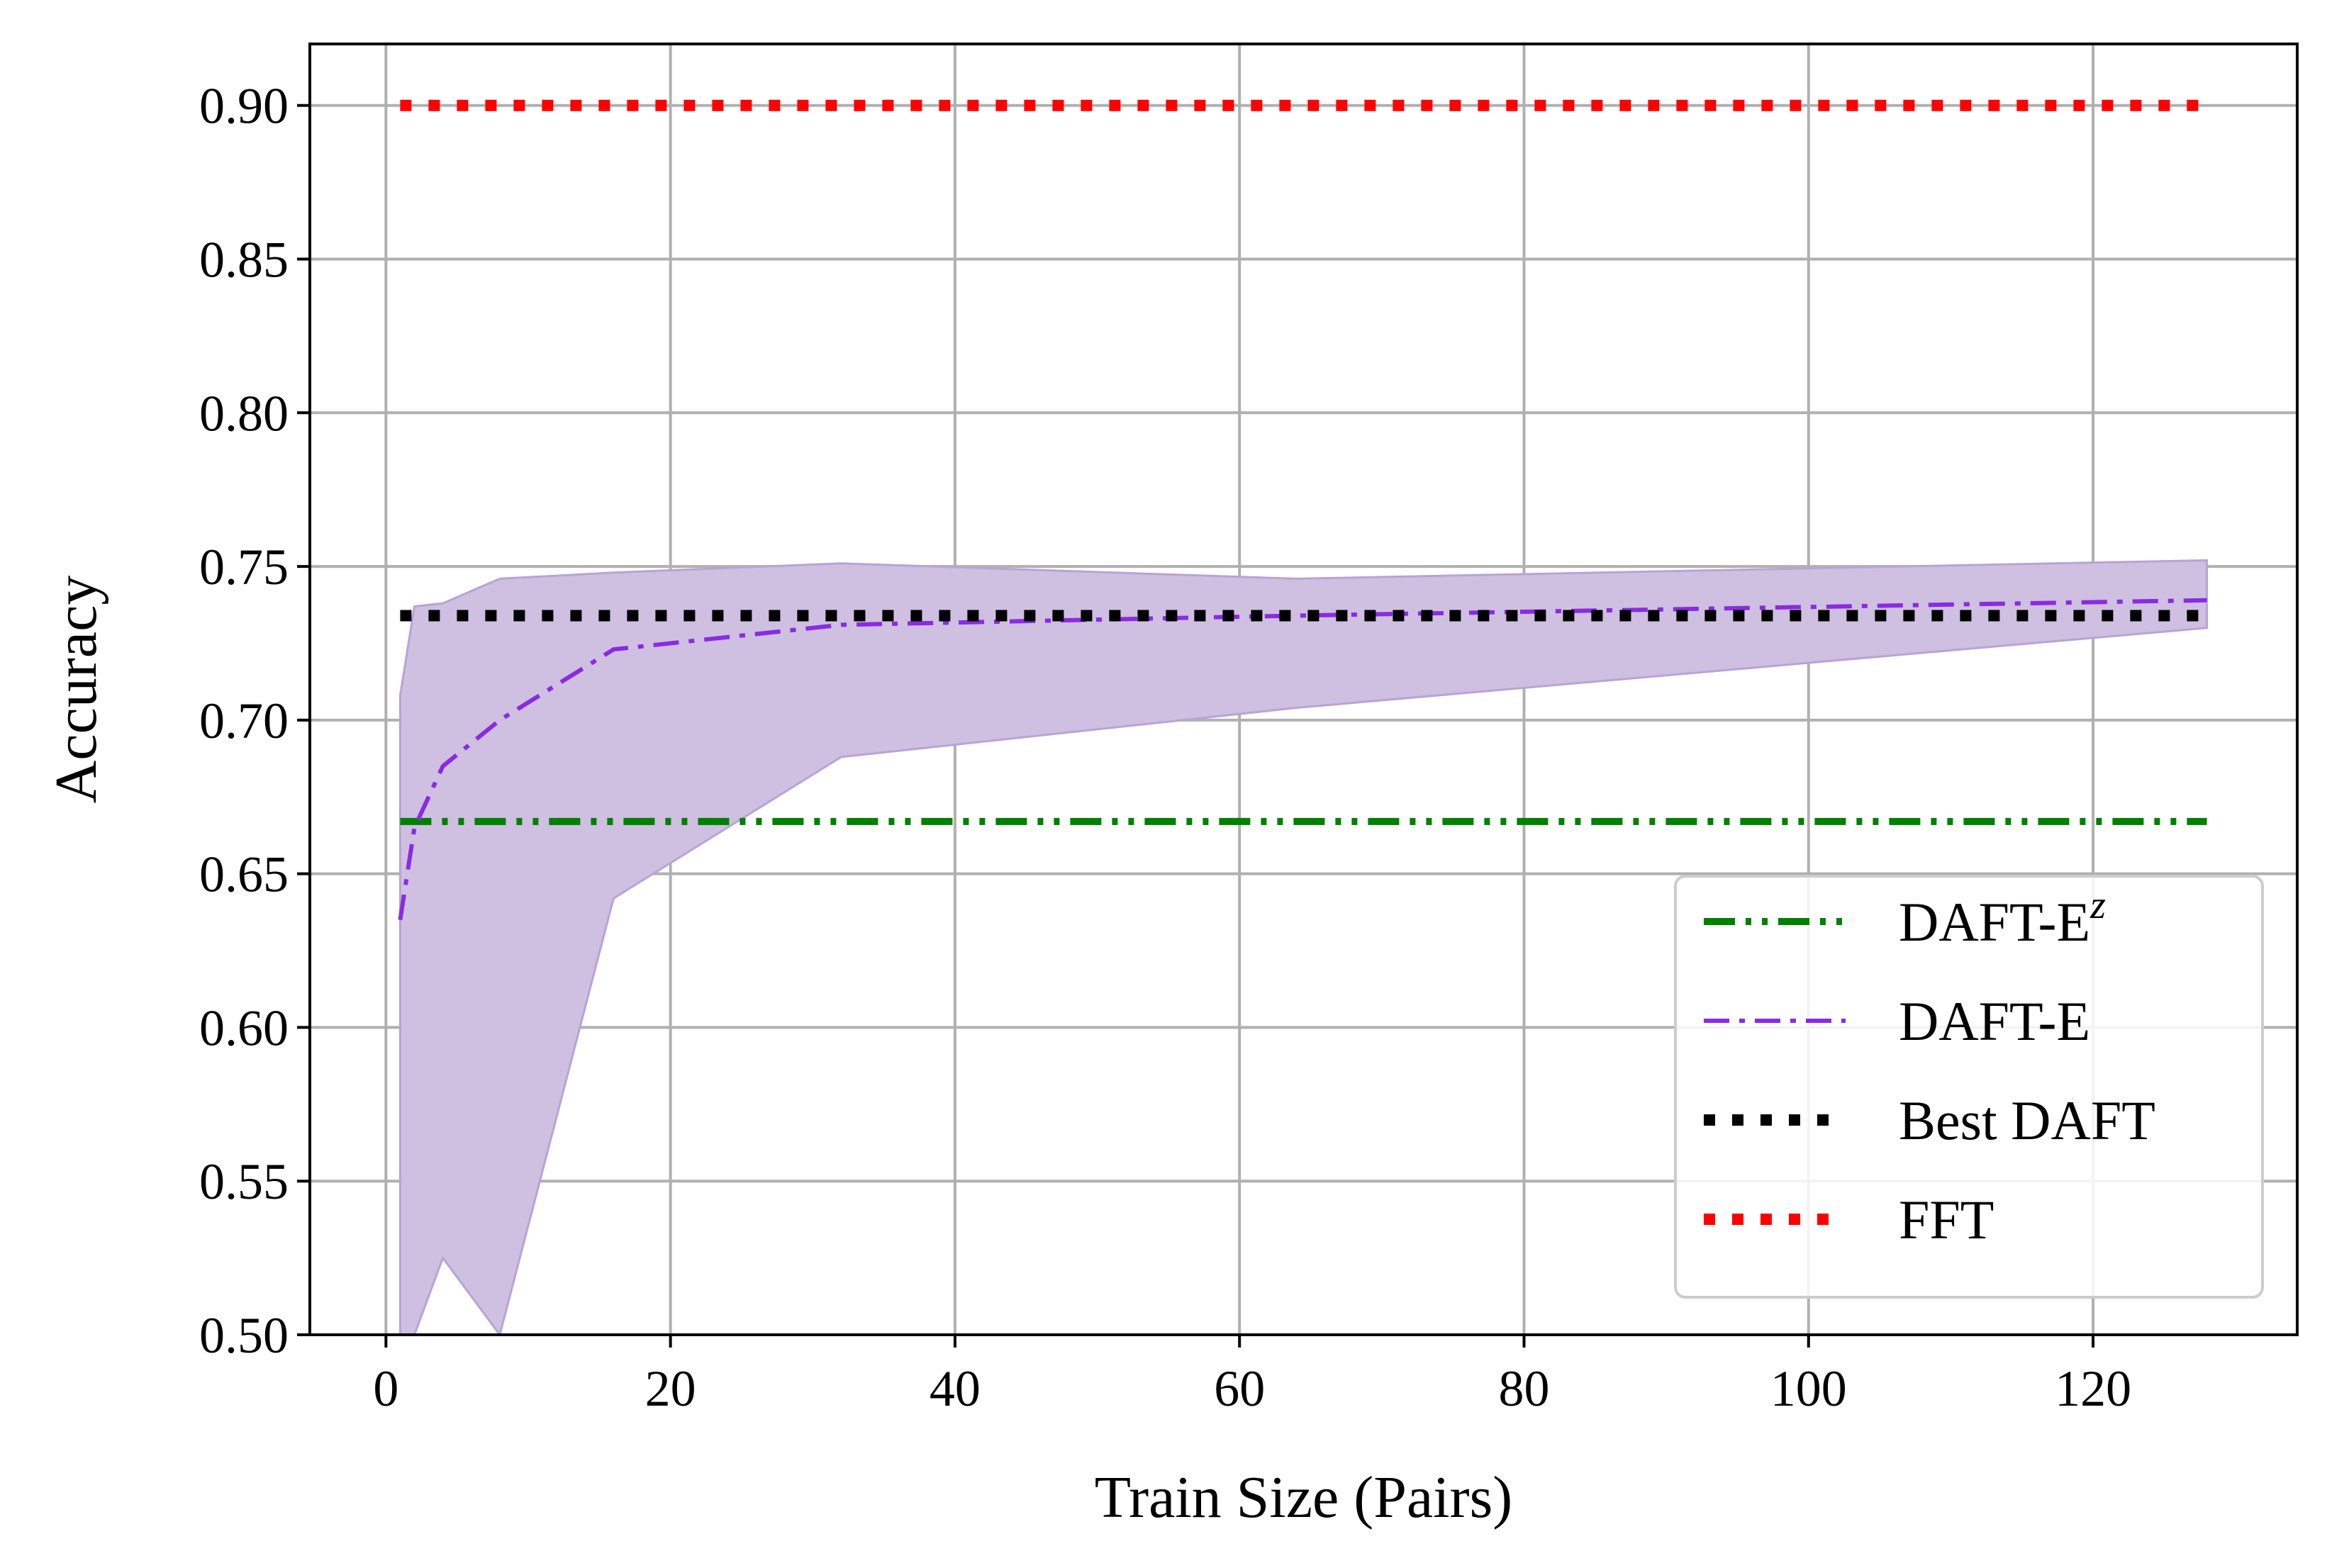 Image resolution: width=2327 pixels, height=1568 pixels. Describe the element at coordinates (1897, 1021) in the screenshot. I see `legend-item-daft-e: DAFT-E` at that location.